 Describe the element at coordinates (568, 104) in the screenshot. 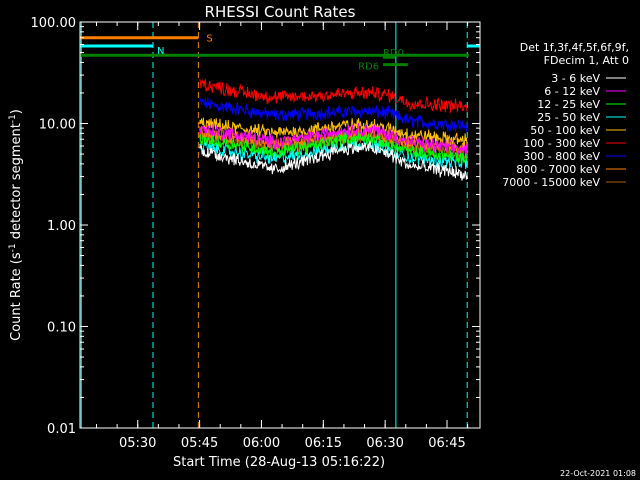

I see `legend-label: 12 - 25 keV` at that location.